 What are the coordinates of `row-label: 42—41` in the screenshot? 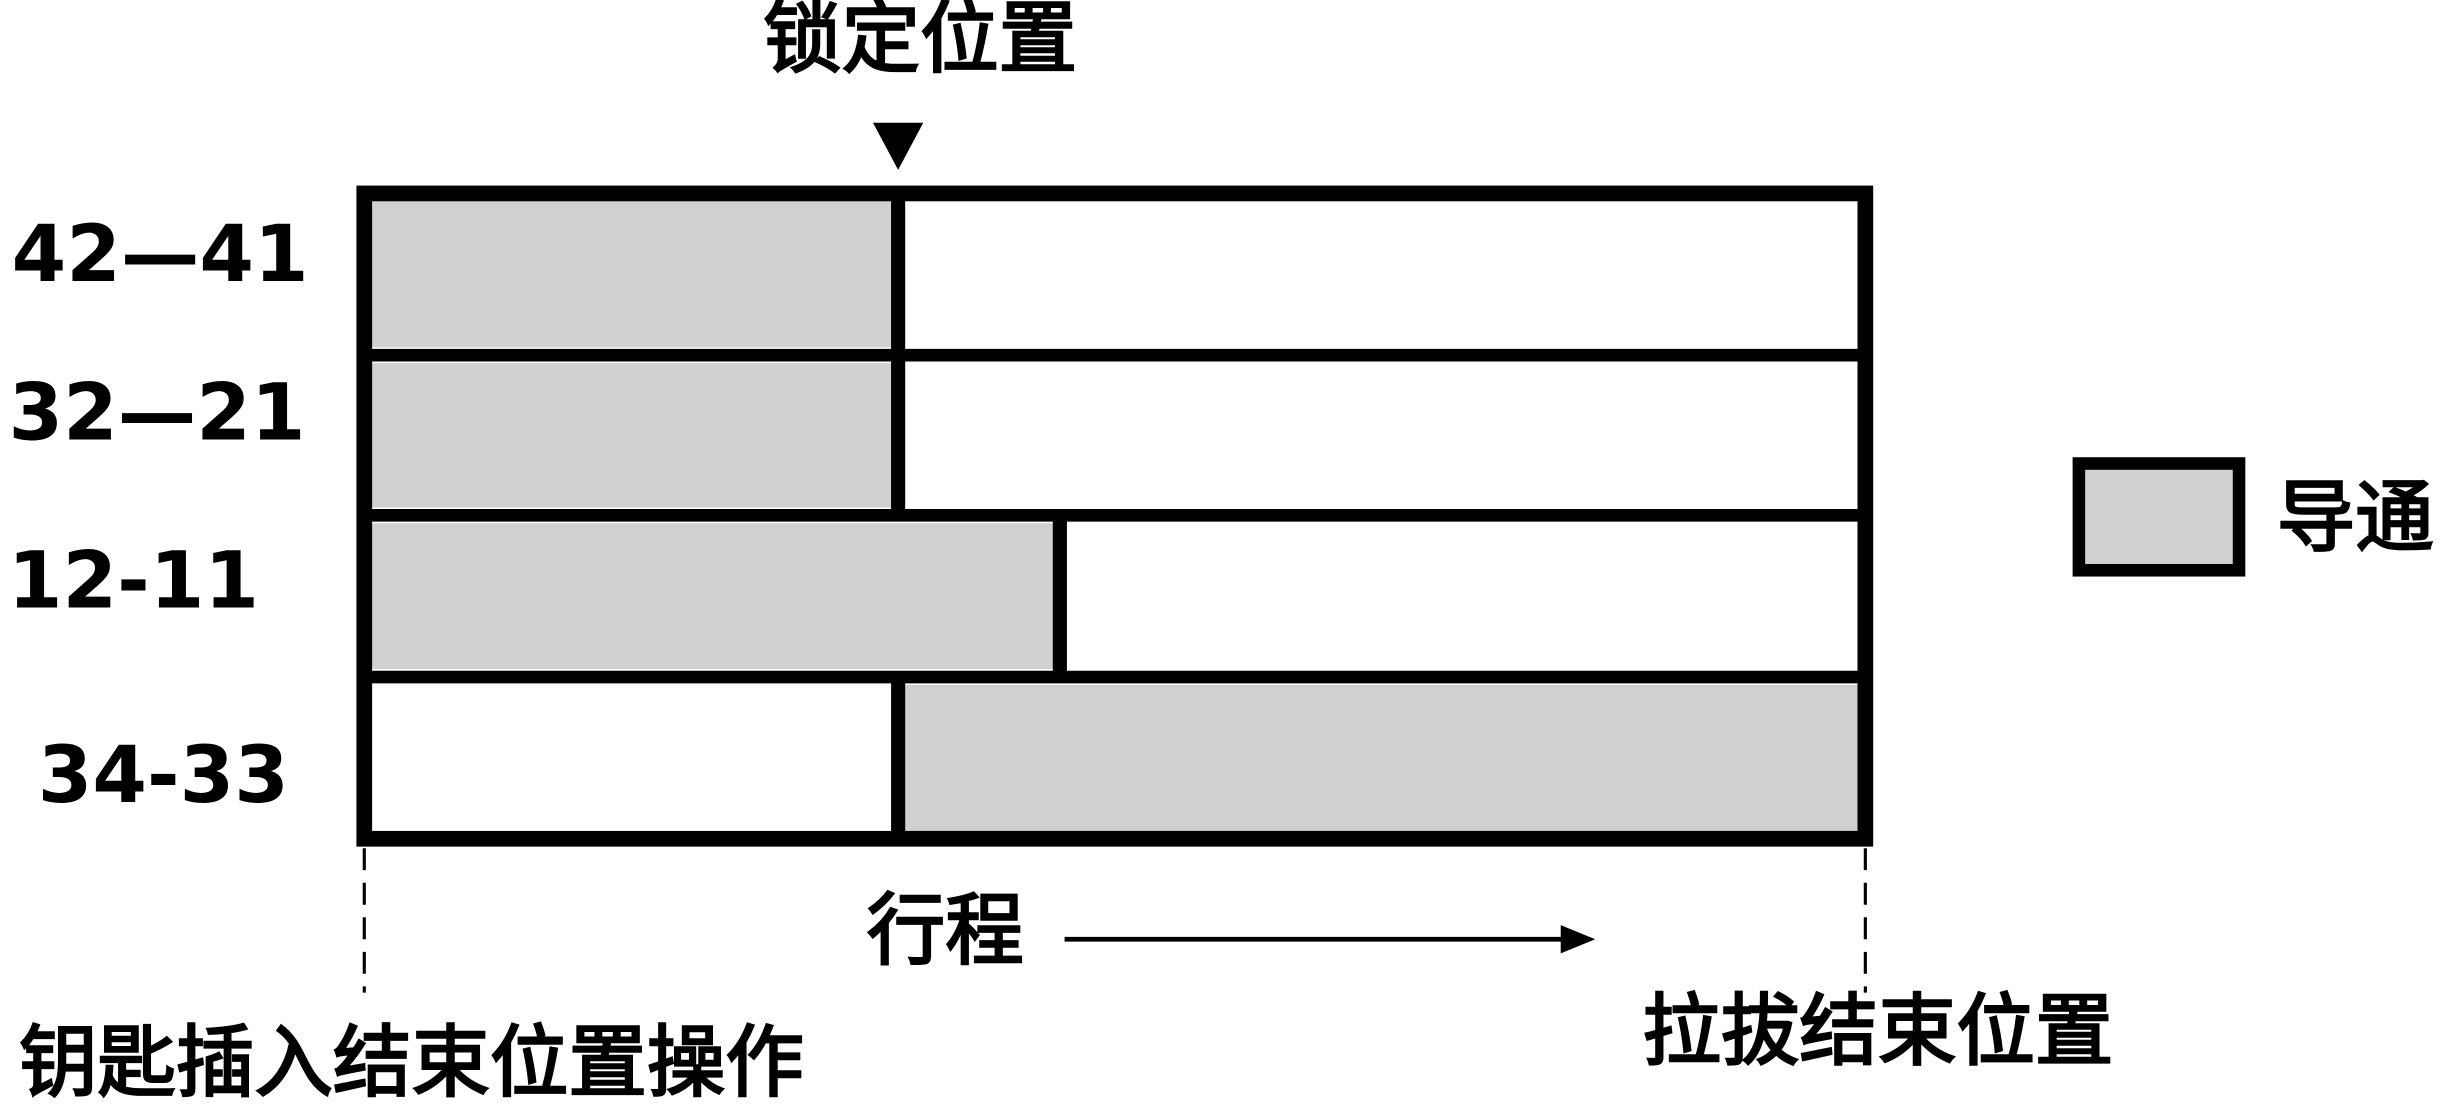 It's located at (160, 254).